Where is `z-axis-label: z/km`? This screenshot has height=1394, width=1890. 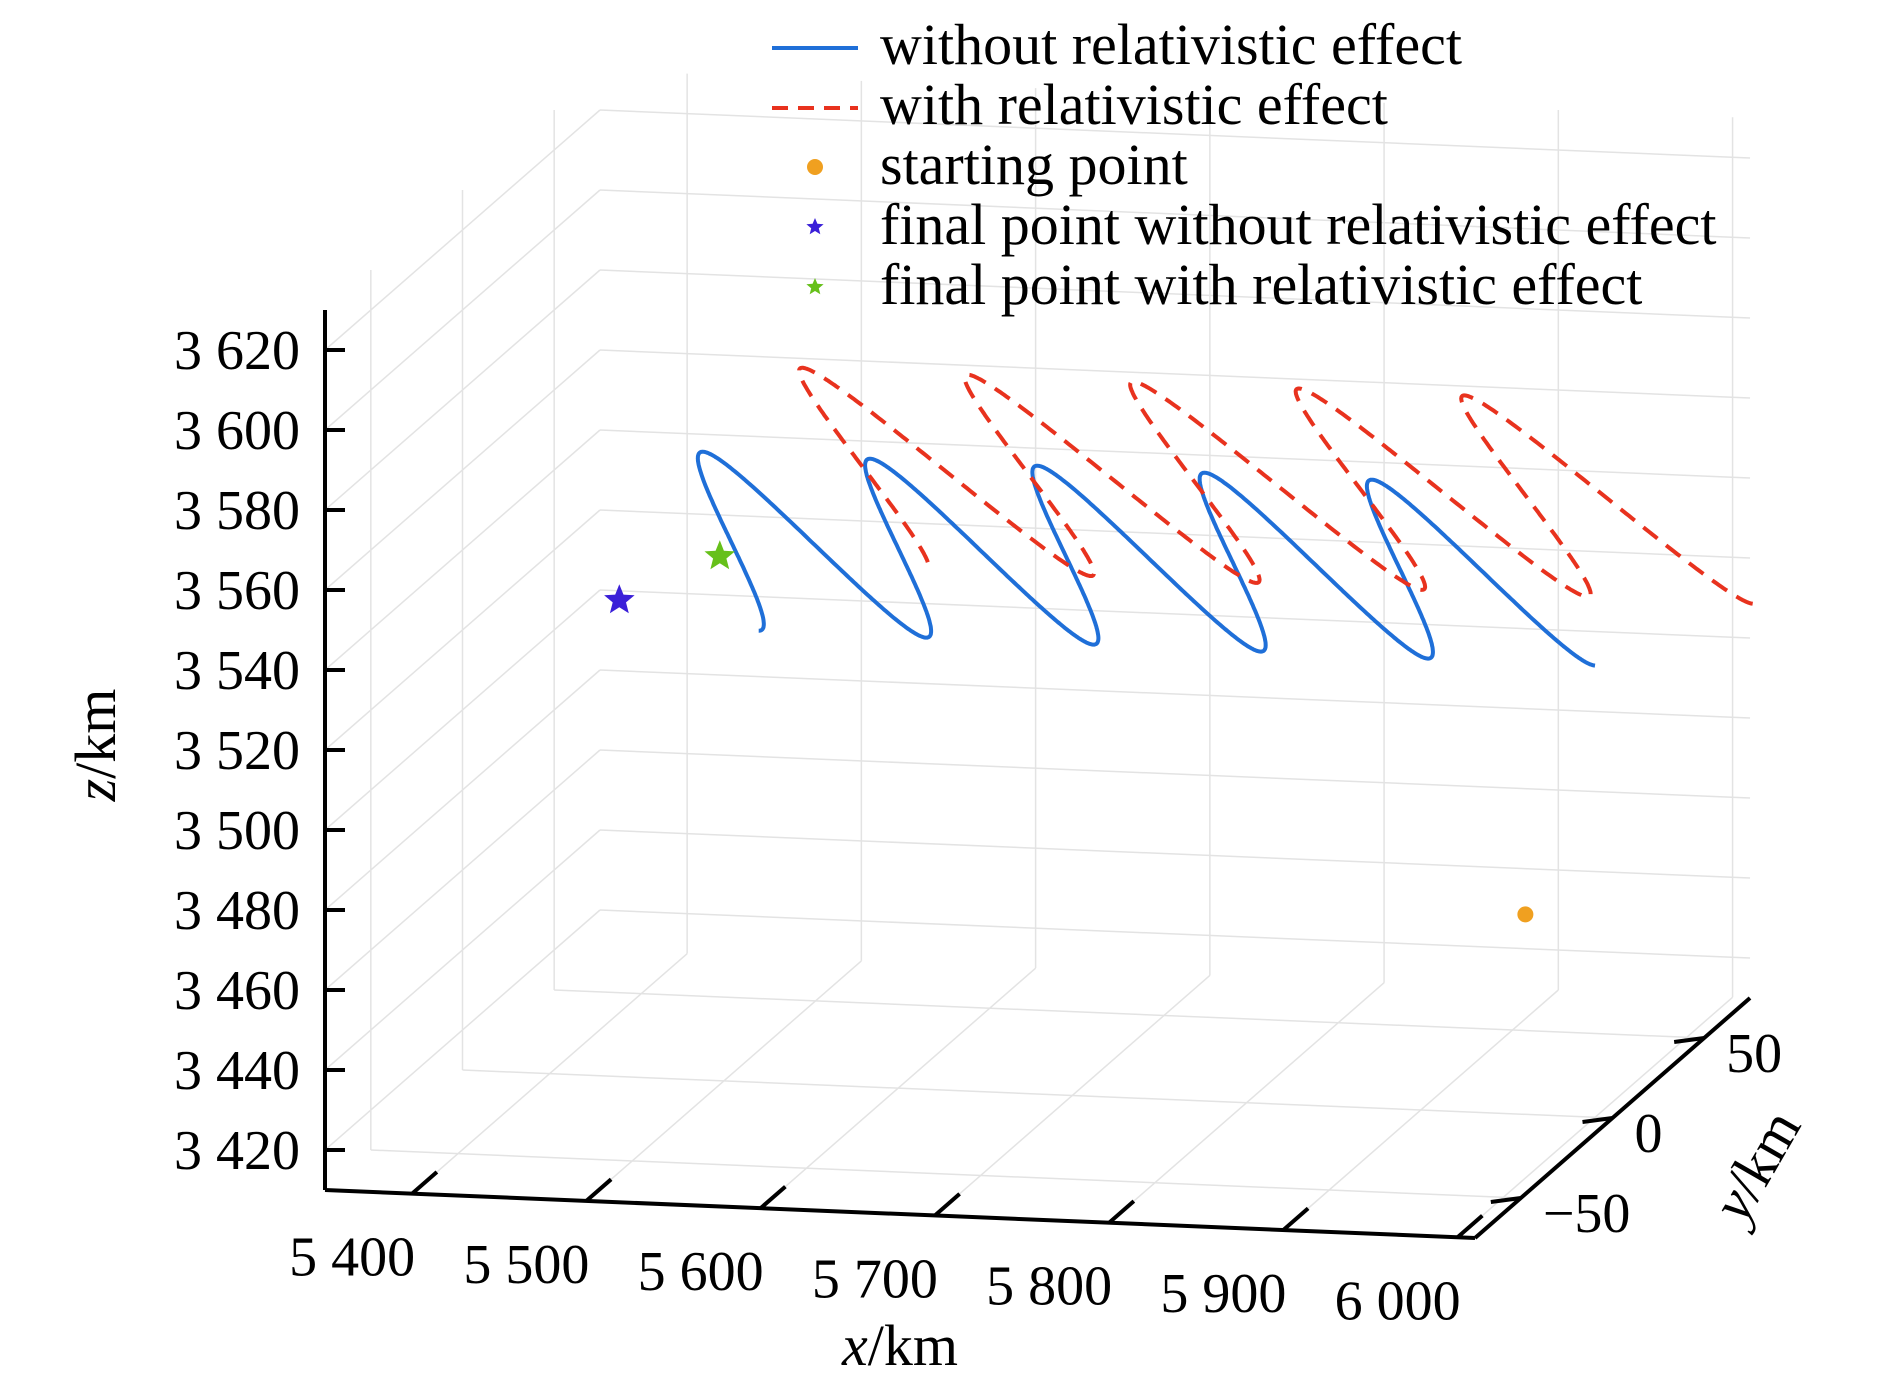
z-axis-label: z/km is located at coordinates (95, 746).